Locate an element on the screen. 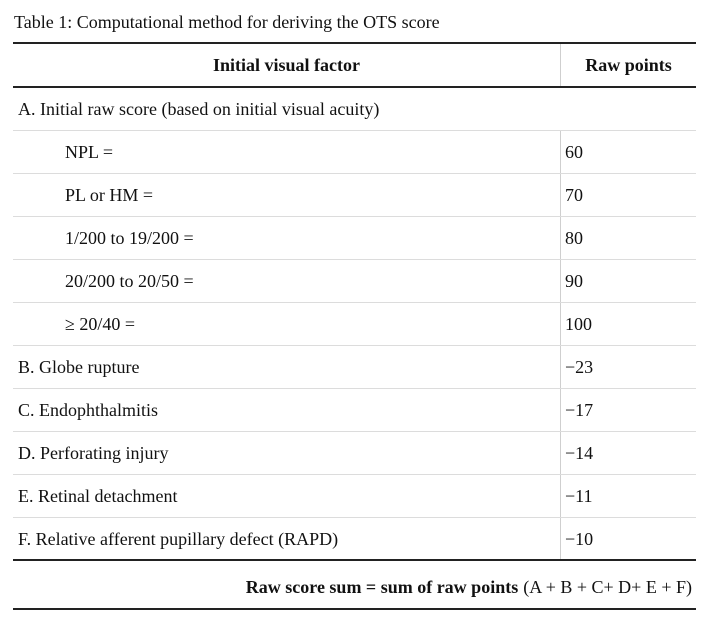 The height and width of the screenshot is (620, 712). table-row: B. Globe rupture −23 is located at coordinates (354, 367).